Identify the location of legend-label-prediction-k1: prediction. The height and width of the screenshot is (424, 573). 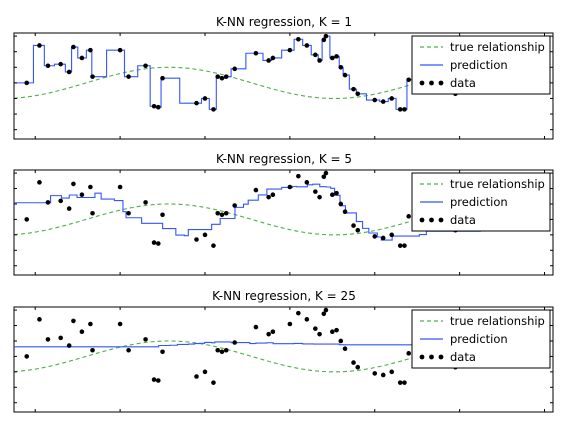
(479, 65).